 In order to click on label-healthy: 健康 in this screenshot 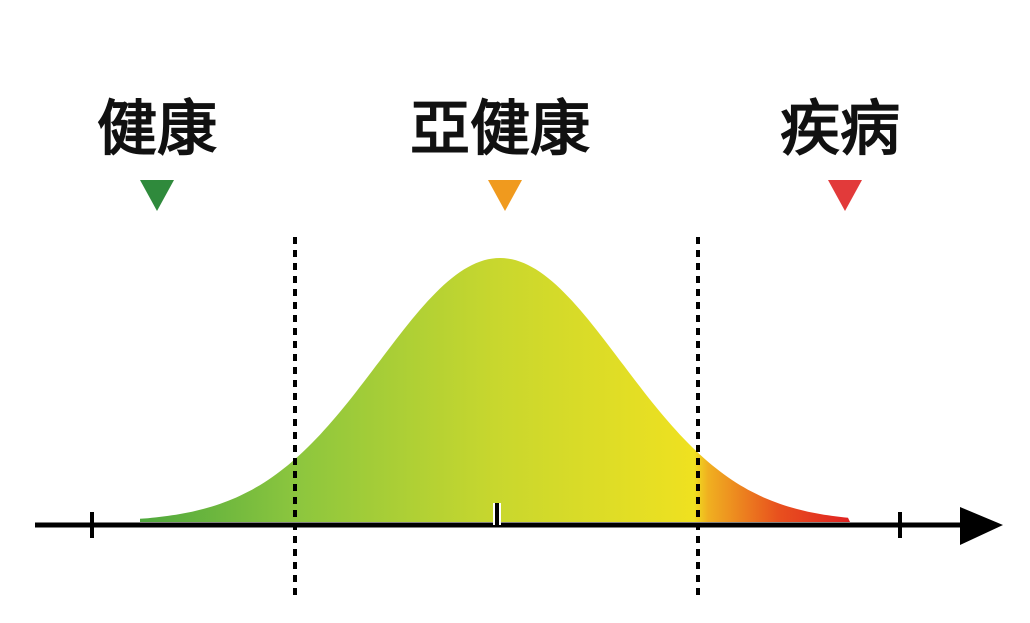, I will do `click(157, 130)`.